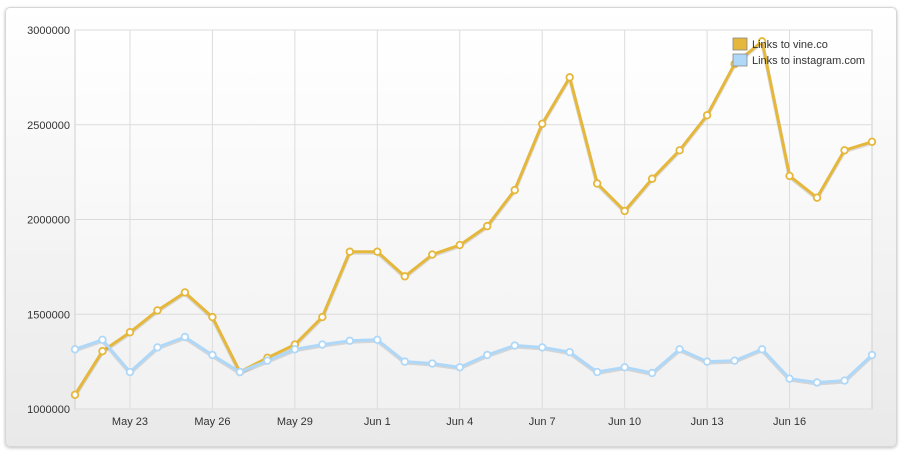 The height and width of the screenshot is (452, 902). What do you see at coordinates (377, 422) in the screenshot?
I see `x-tick-label: Jun 1` at bounding box center [377, 422].